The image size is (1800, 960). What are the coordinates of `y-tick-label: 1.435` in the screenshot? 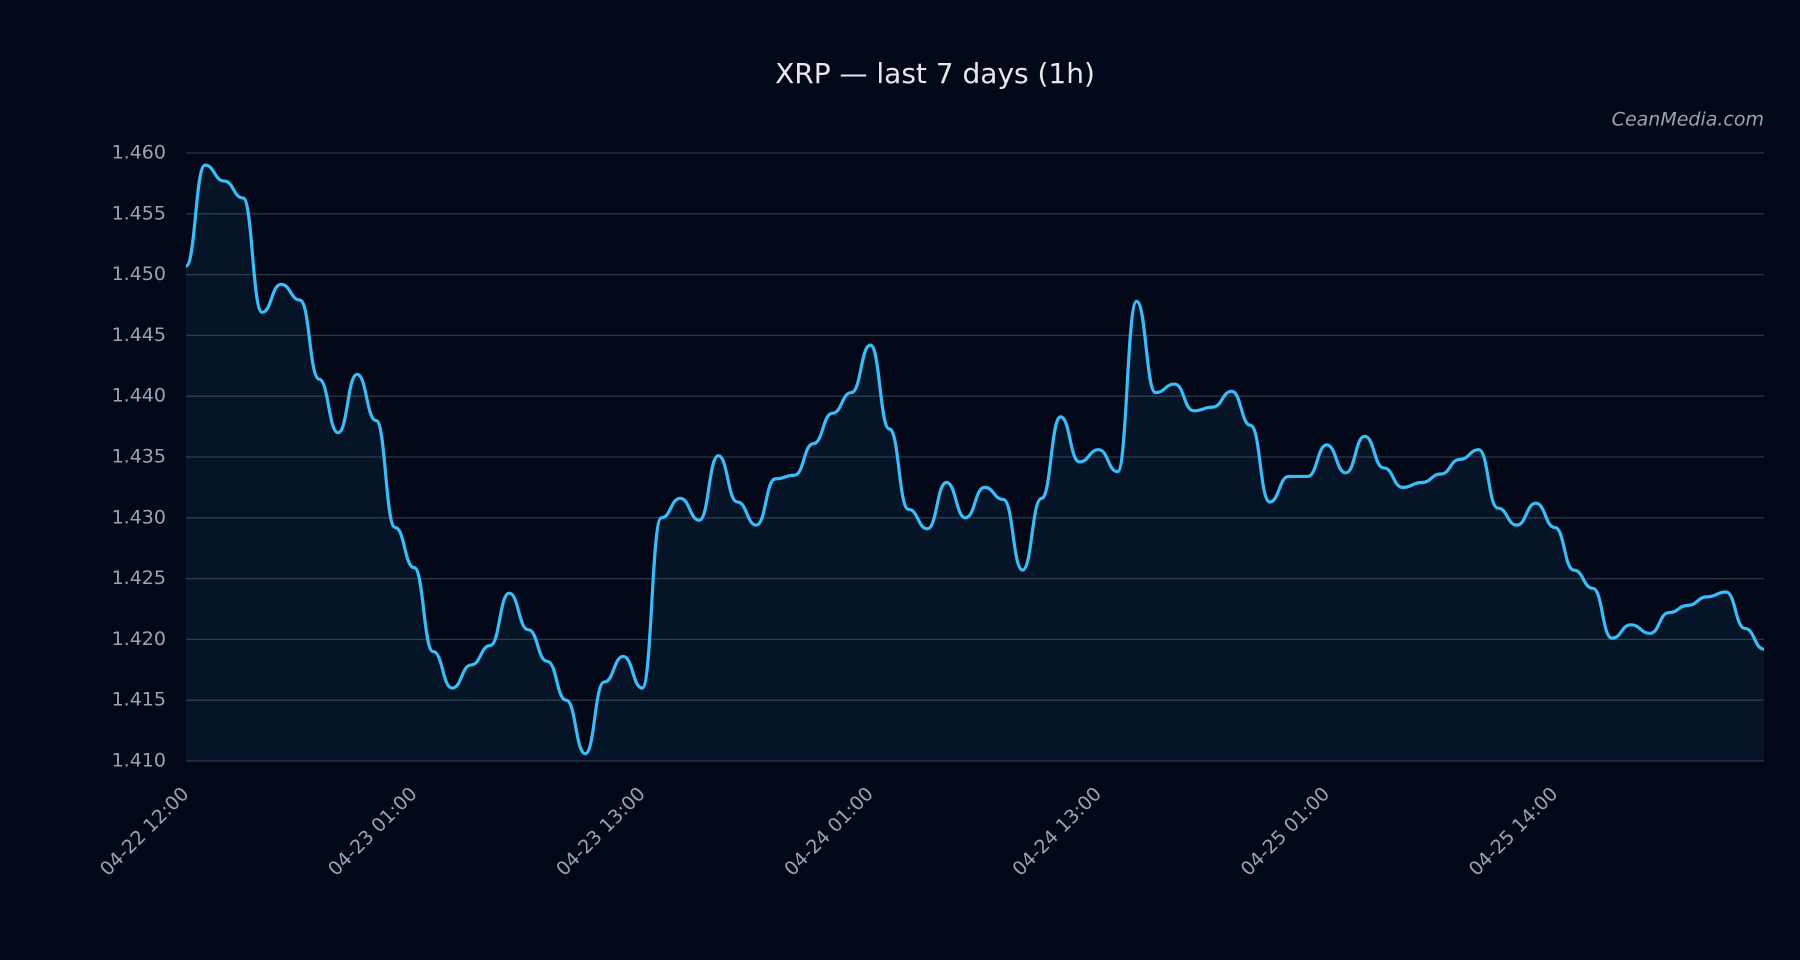 It's located at (139, 457).